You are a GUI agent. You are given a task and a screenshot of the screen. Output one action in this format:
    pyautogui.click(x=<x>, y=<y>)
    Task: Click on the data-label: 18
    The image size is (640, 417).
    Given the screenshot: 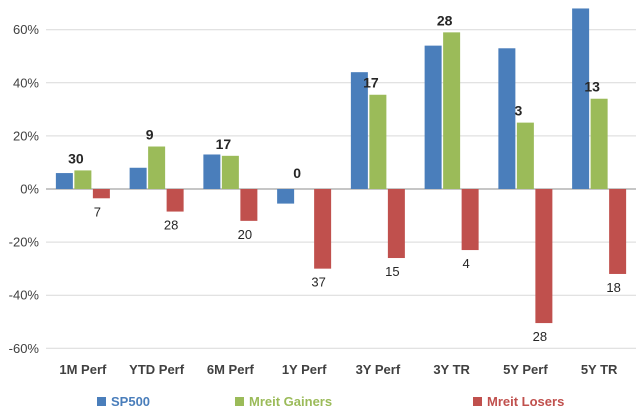 What is the action you would take?
    pyautogui.click(x=613, y=287)
    